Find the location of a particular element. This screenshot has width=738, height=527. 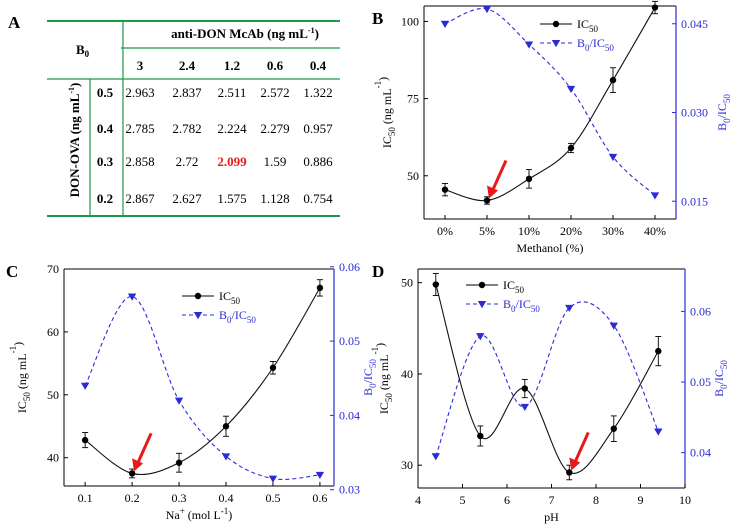

x-tick-label: 4 is located at coordinates (418, 500).